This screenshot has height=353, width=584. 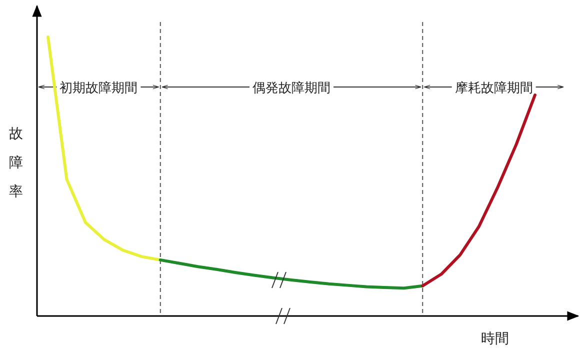 I want to click on annotation: 偶発故障期間, so click(x=291, y=88).